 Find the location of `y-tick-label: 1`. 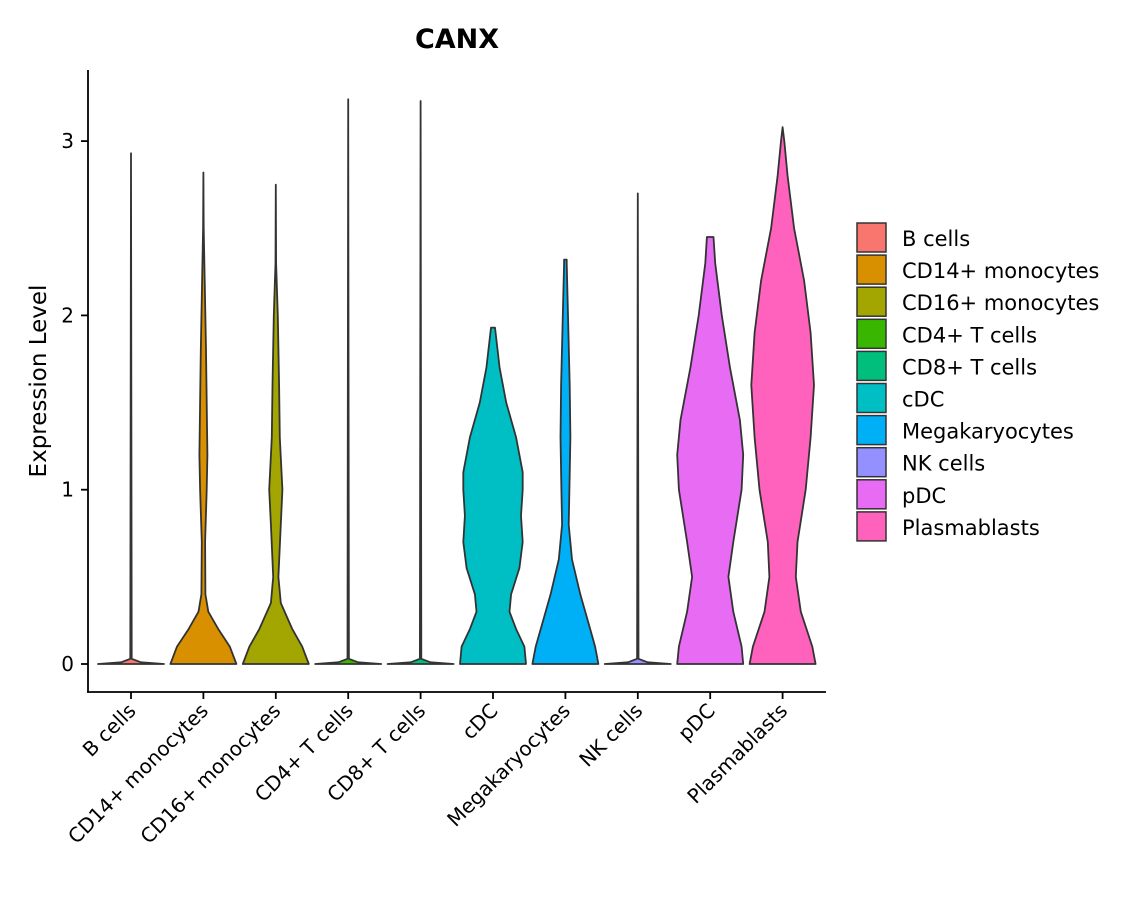

y-tick-label: 1 is located at coordinates (67, 490).